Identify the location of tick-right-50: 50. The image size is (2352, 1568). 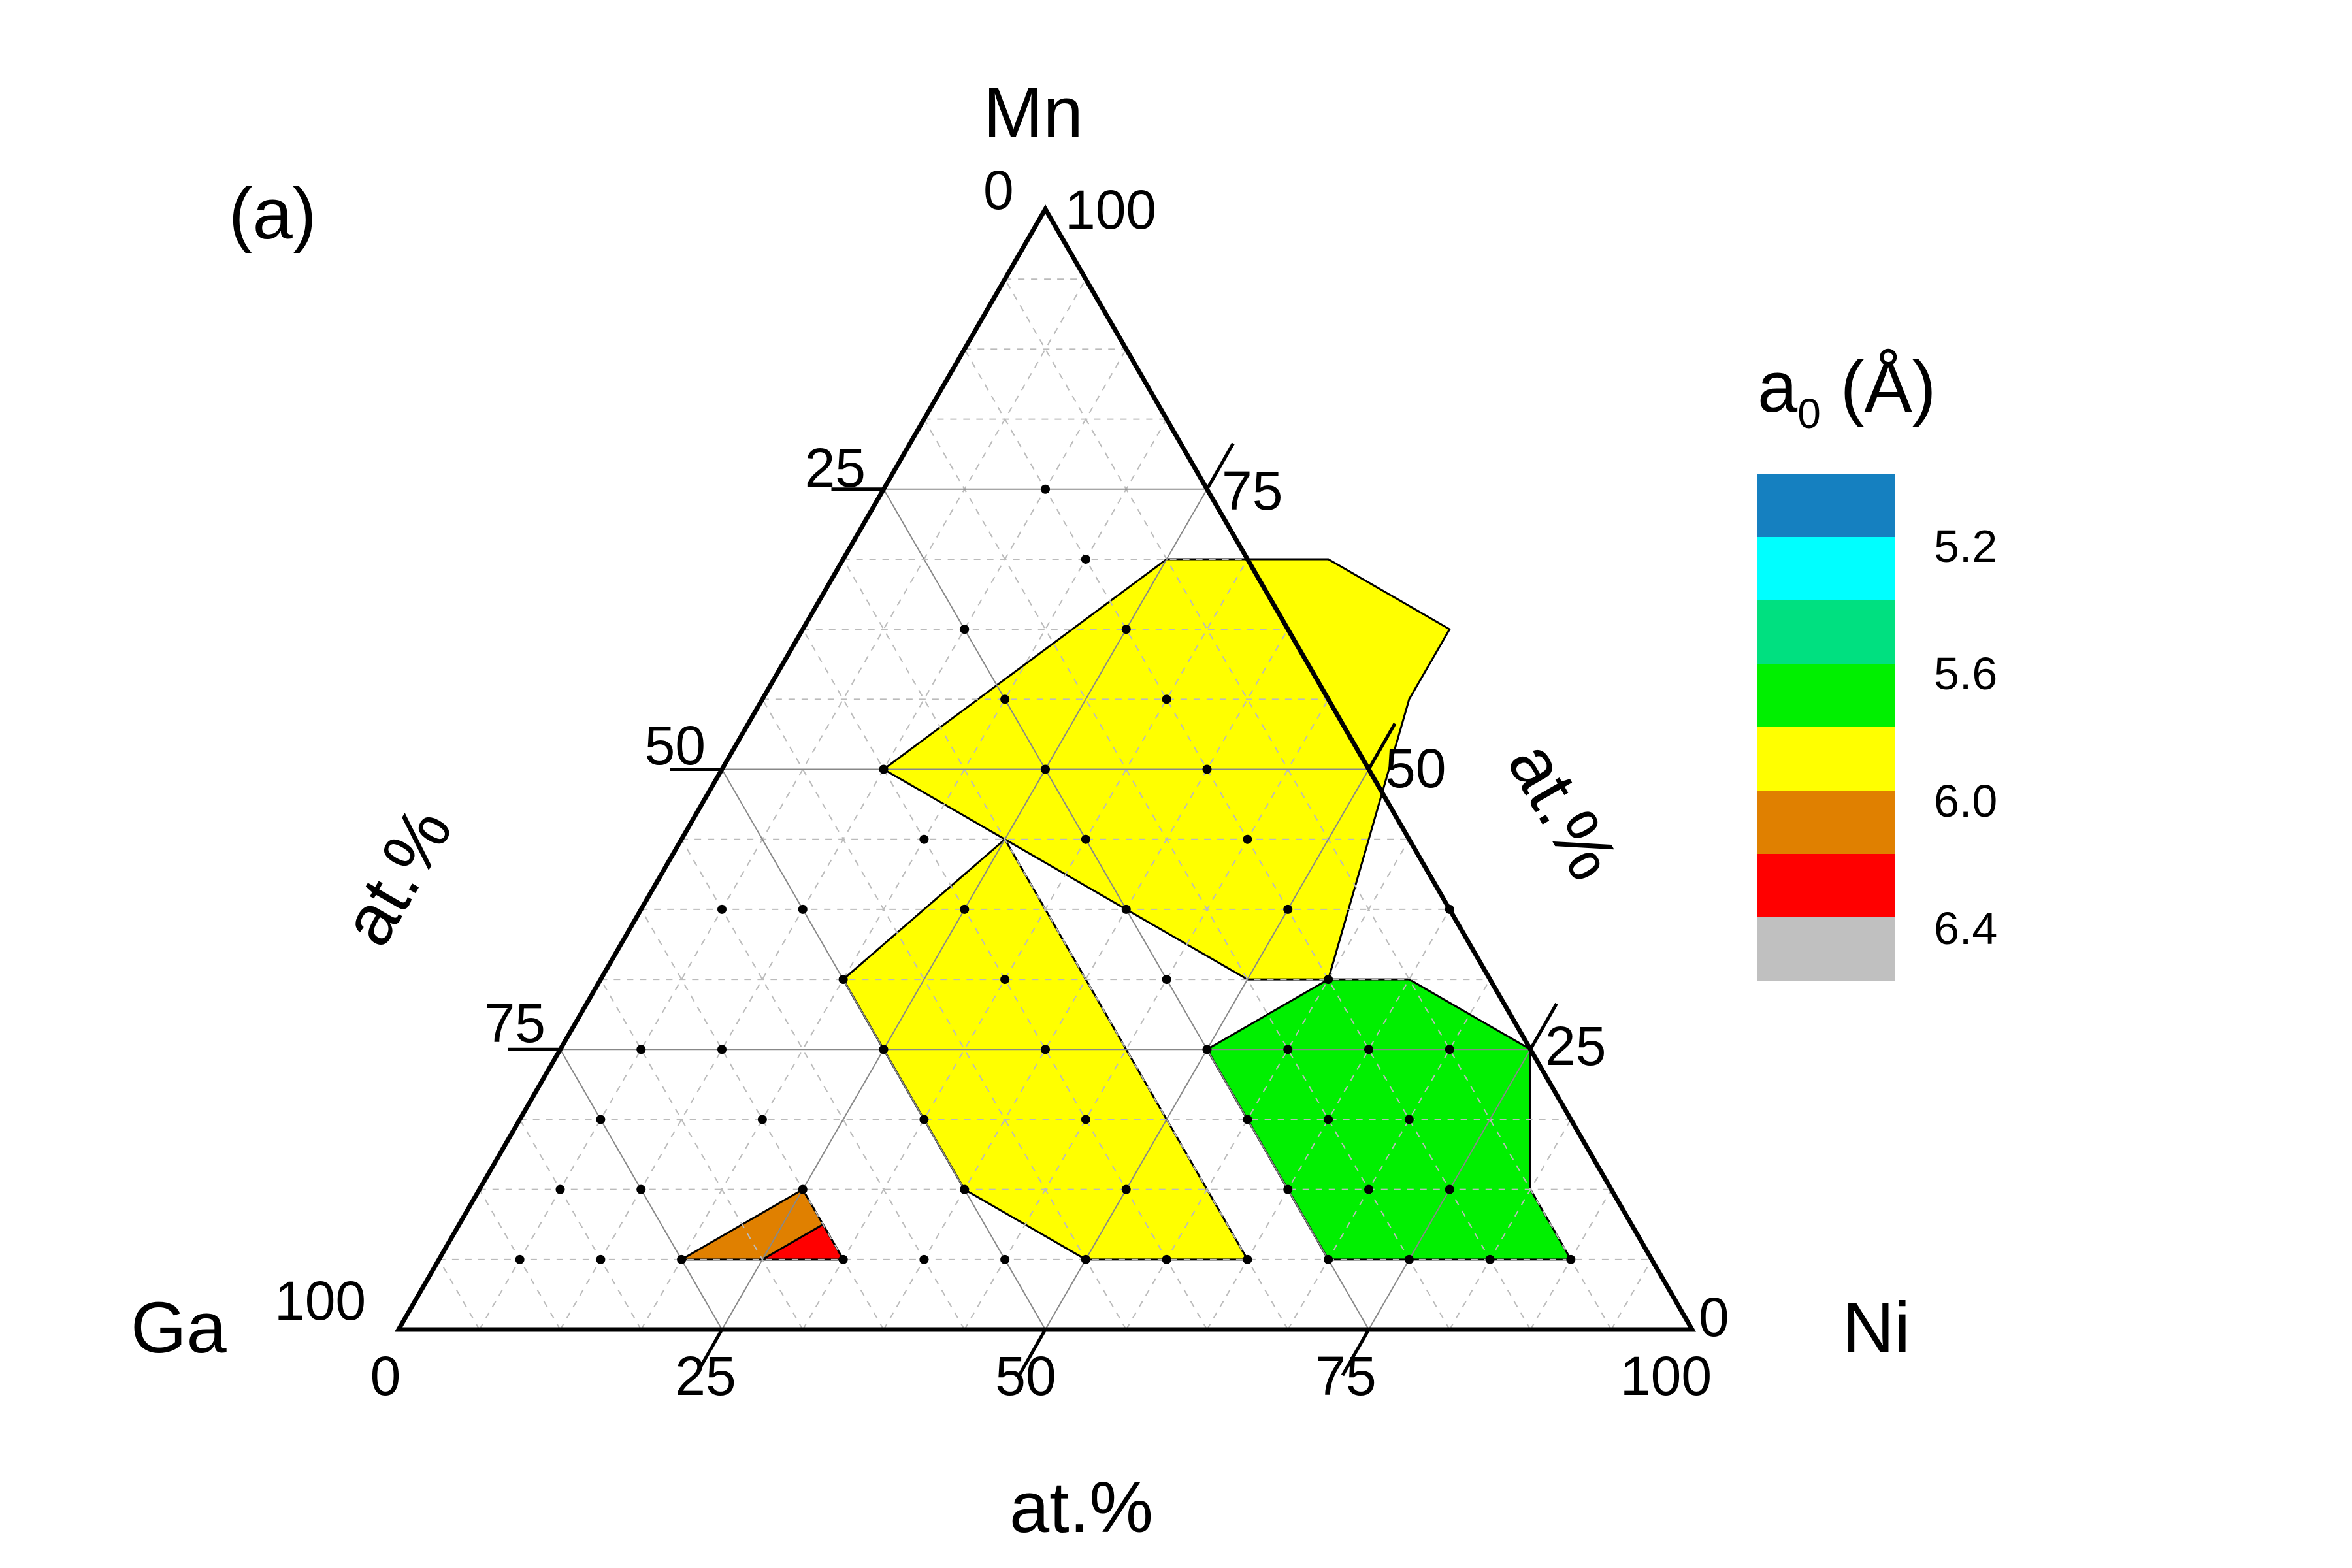
(1415, 768).